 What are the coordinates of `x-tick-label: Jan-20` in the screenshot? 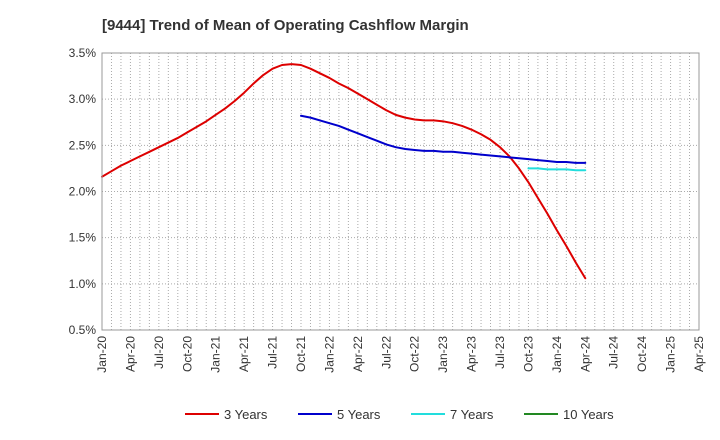 It's located at (102, 354).